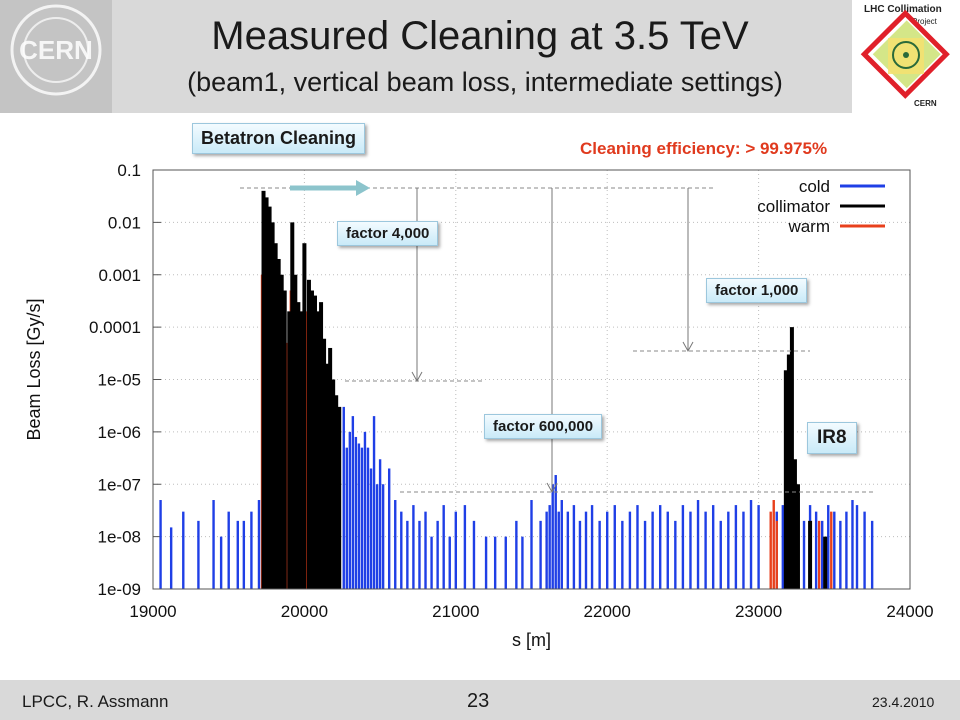 The image size is (960, 720). What do you see at coordinates (478, 701) in the screenshot?
I see `page-number: 23` at bounding box center [478, 701].